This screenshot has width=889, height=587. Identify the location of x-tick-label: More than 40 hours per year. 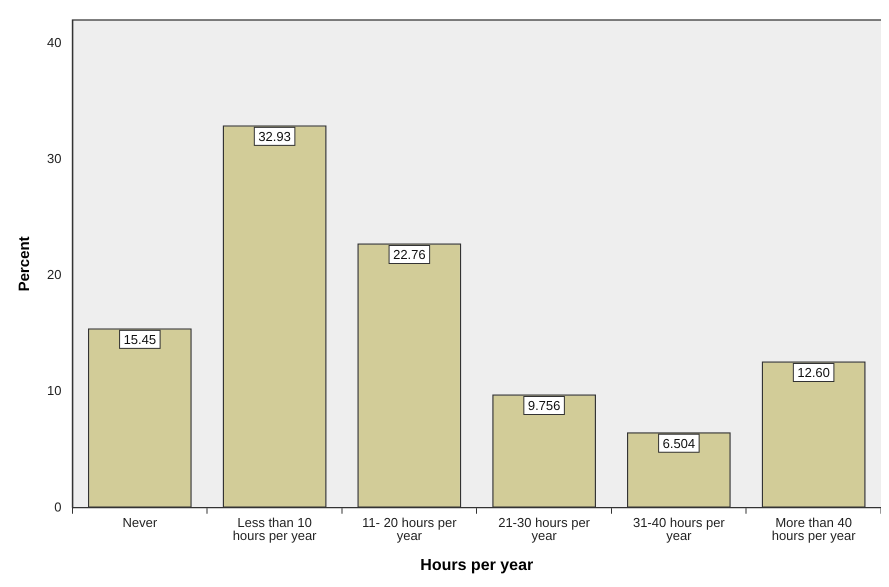
(814, 528).